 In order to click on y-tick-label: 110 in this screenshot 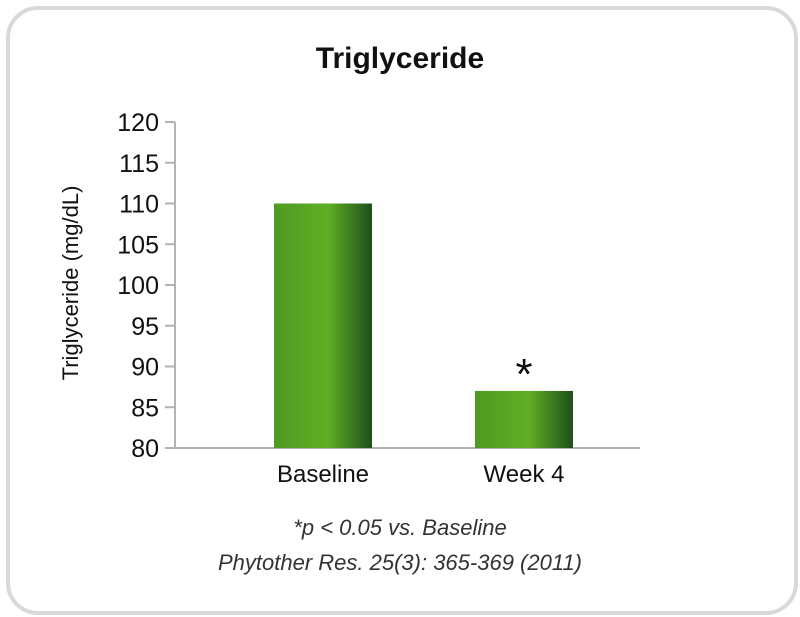, I will do `click(139, 205)`.